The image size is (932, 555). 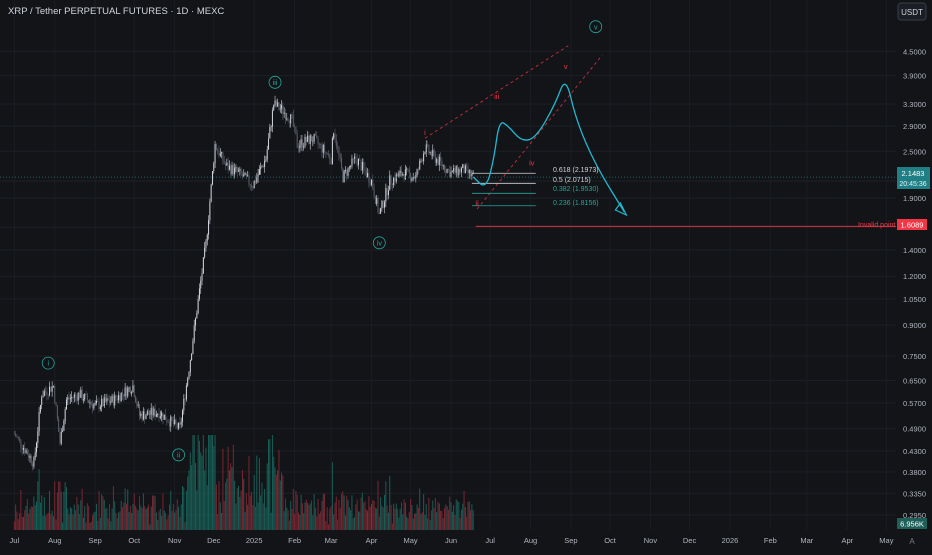 I want to click on y-tick-label: 0.4300, so click(x=914, y=451).